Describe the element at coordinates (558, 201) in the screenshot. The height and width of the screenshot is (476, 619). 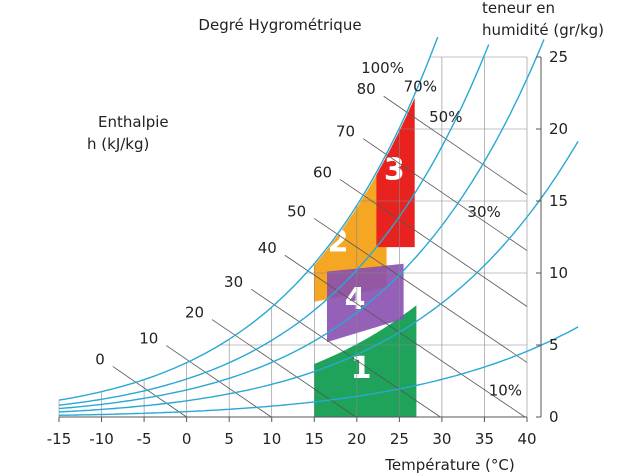
I see `y-tick-label: 15` at that location.